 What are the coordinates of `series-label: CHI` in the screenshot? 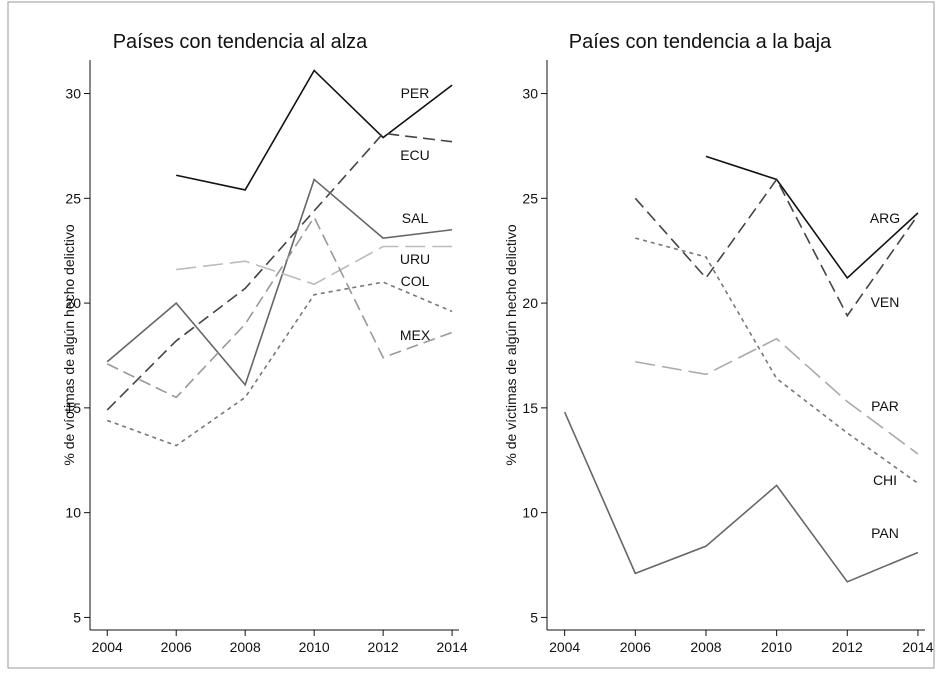 It's located at (885, 480).